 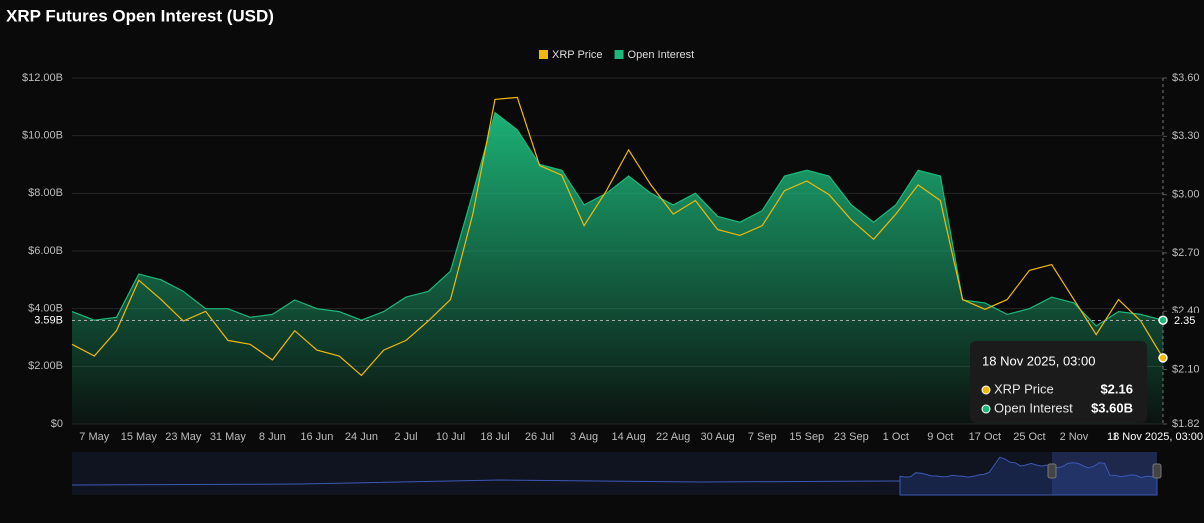 I want to click on y-tick-label: $8.00B, so click(x=45, y=193).